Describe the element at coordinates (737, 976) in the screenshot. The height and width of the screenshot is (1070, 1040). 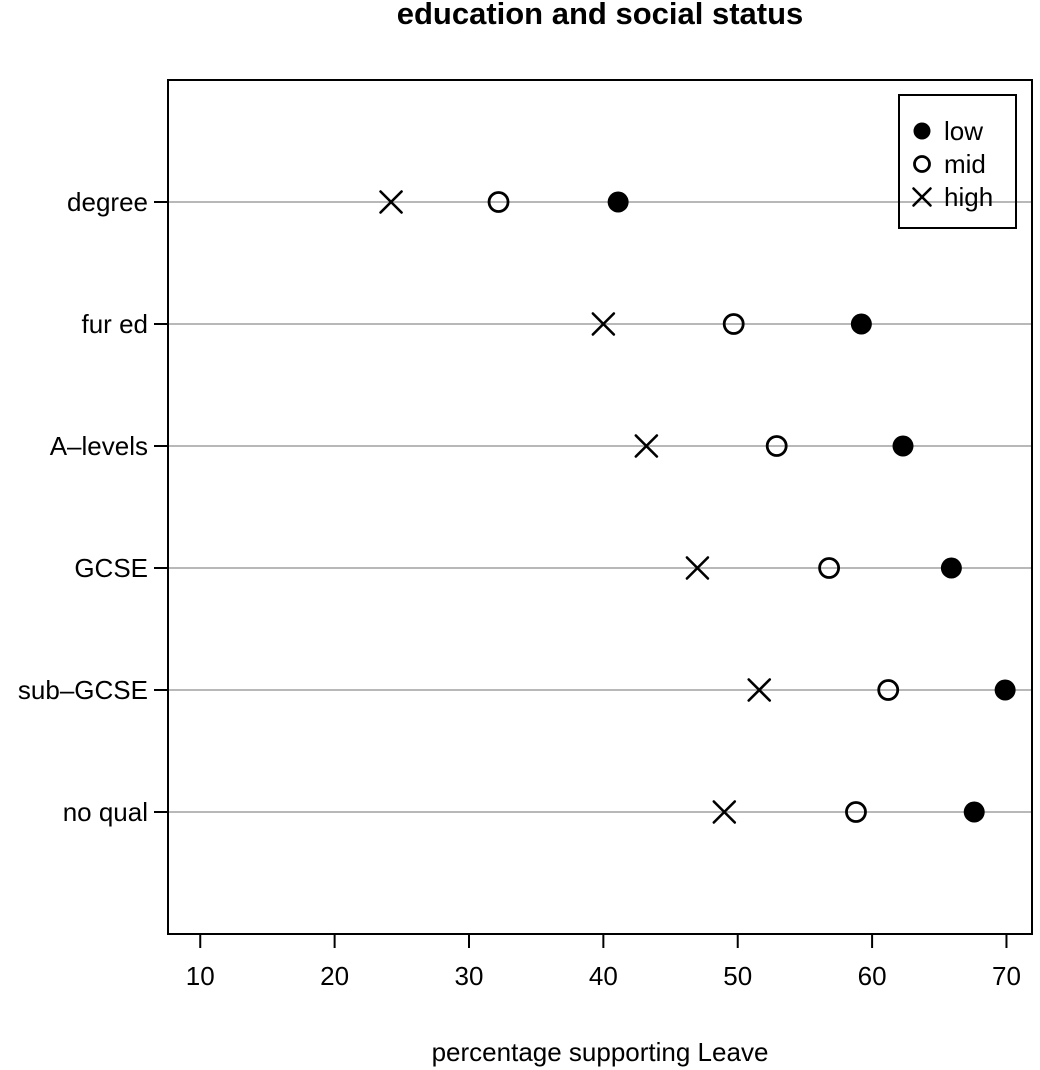
I see `x-tick-label-50: 50` at that location.